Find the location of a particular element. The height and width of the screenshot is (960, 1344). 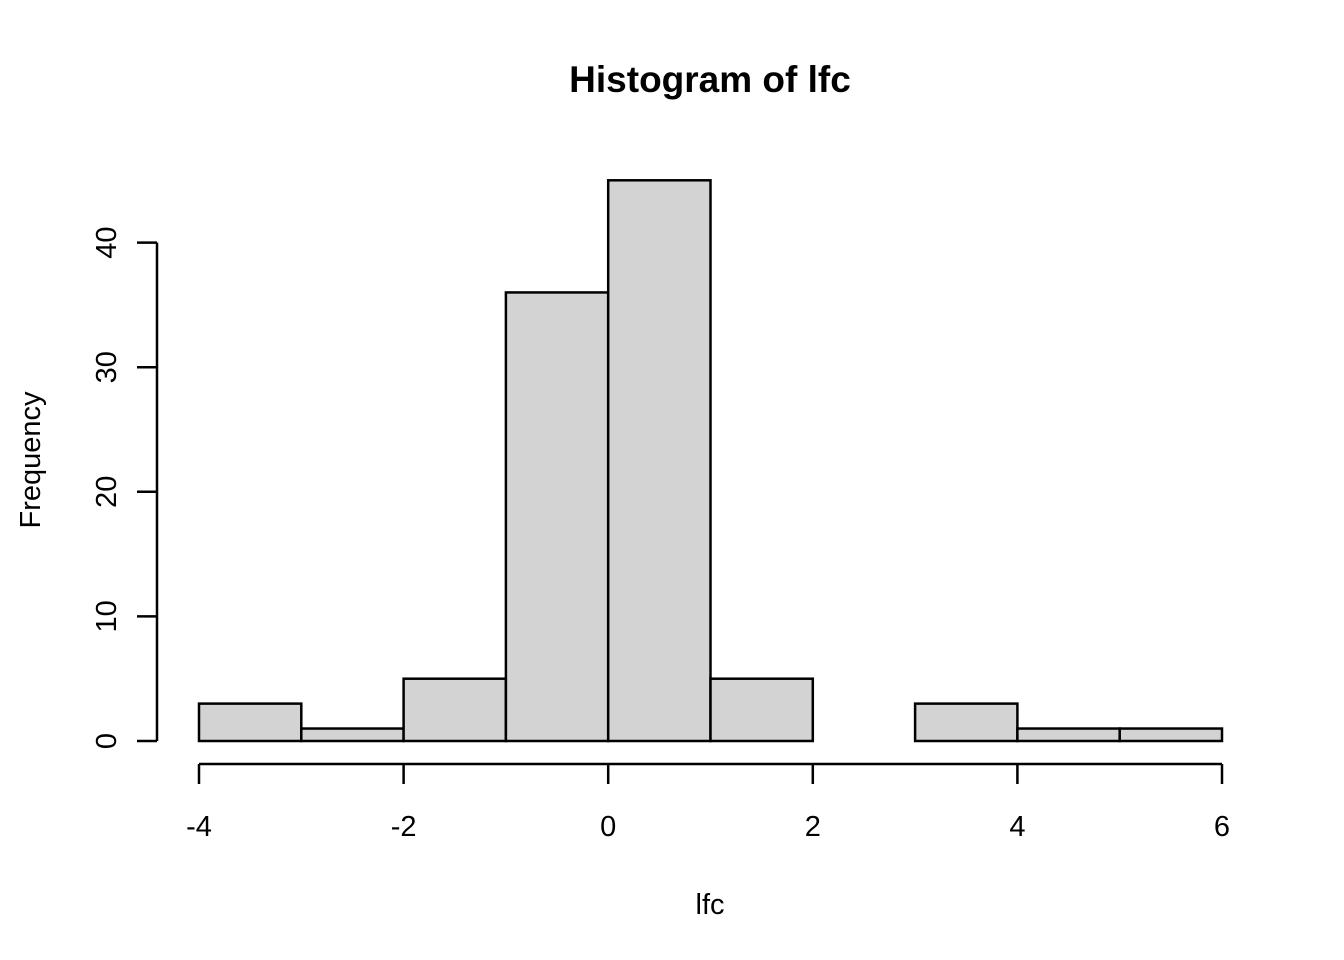

y-tick-label: 0 is located at coordinates (107, 741).